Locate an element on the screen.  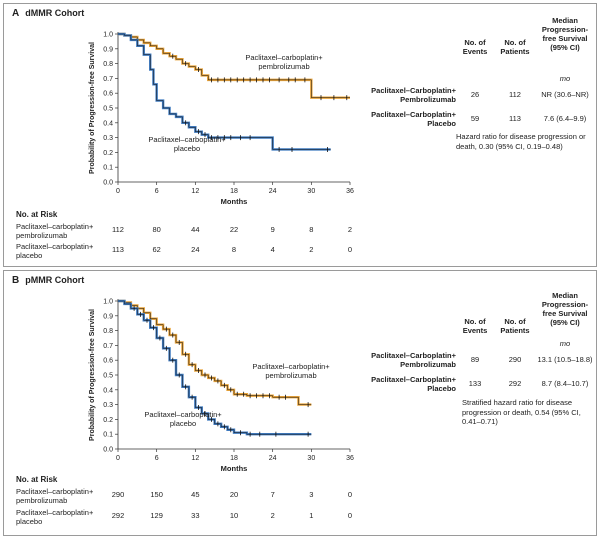
at-risk-title: No. at Risk is located at coordinates (37, 479).